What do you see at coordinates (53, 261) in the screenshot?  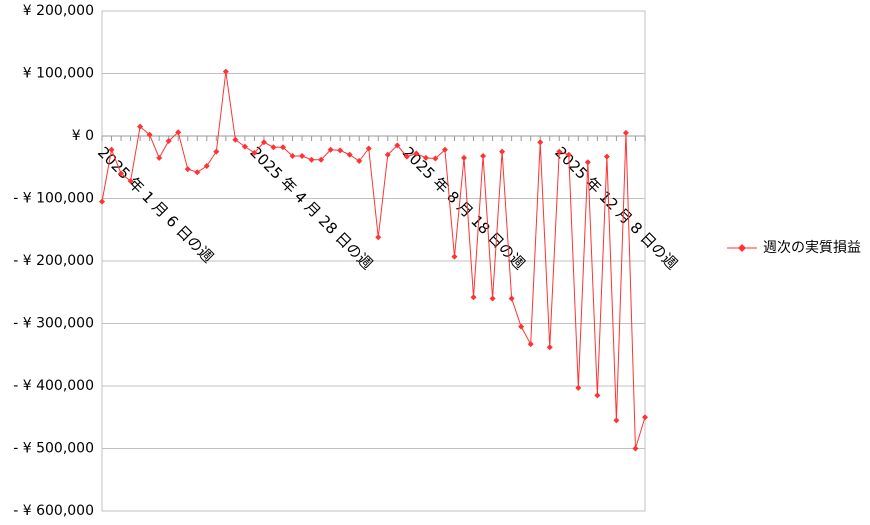 I see `y-tick-label: - ¥ 200,000` at bounding box center [53, 261].